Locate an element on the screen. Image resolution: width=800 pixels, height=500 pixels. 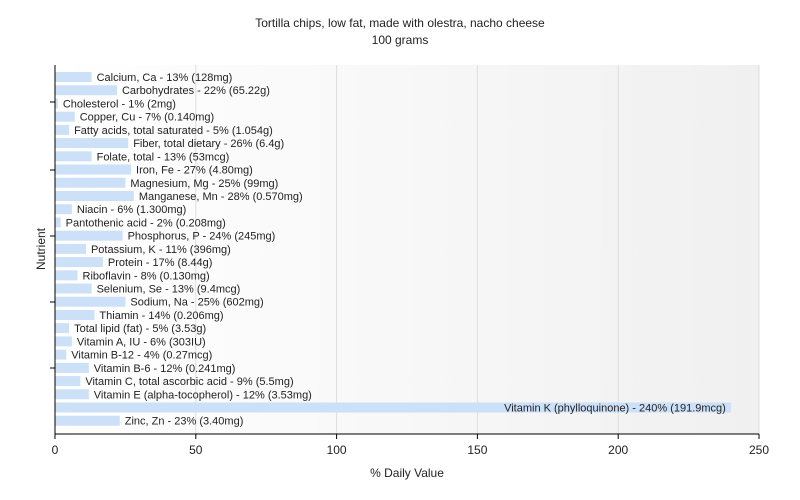
bar-label: Vitamin B-12 - 4% (0.27mcg) is located at coordinates (141, 356).